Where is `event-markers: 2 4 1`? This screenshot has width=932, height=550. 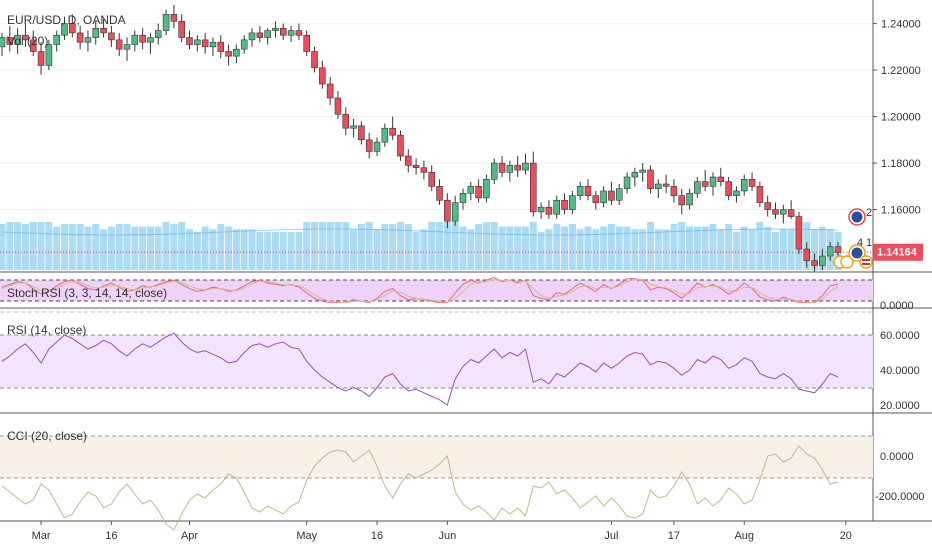 event-markers: 2 4 1 is located at coordinates (853, 238).